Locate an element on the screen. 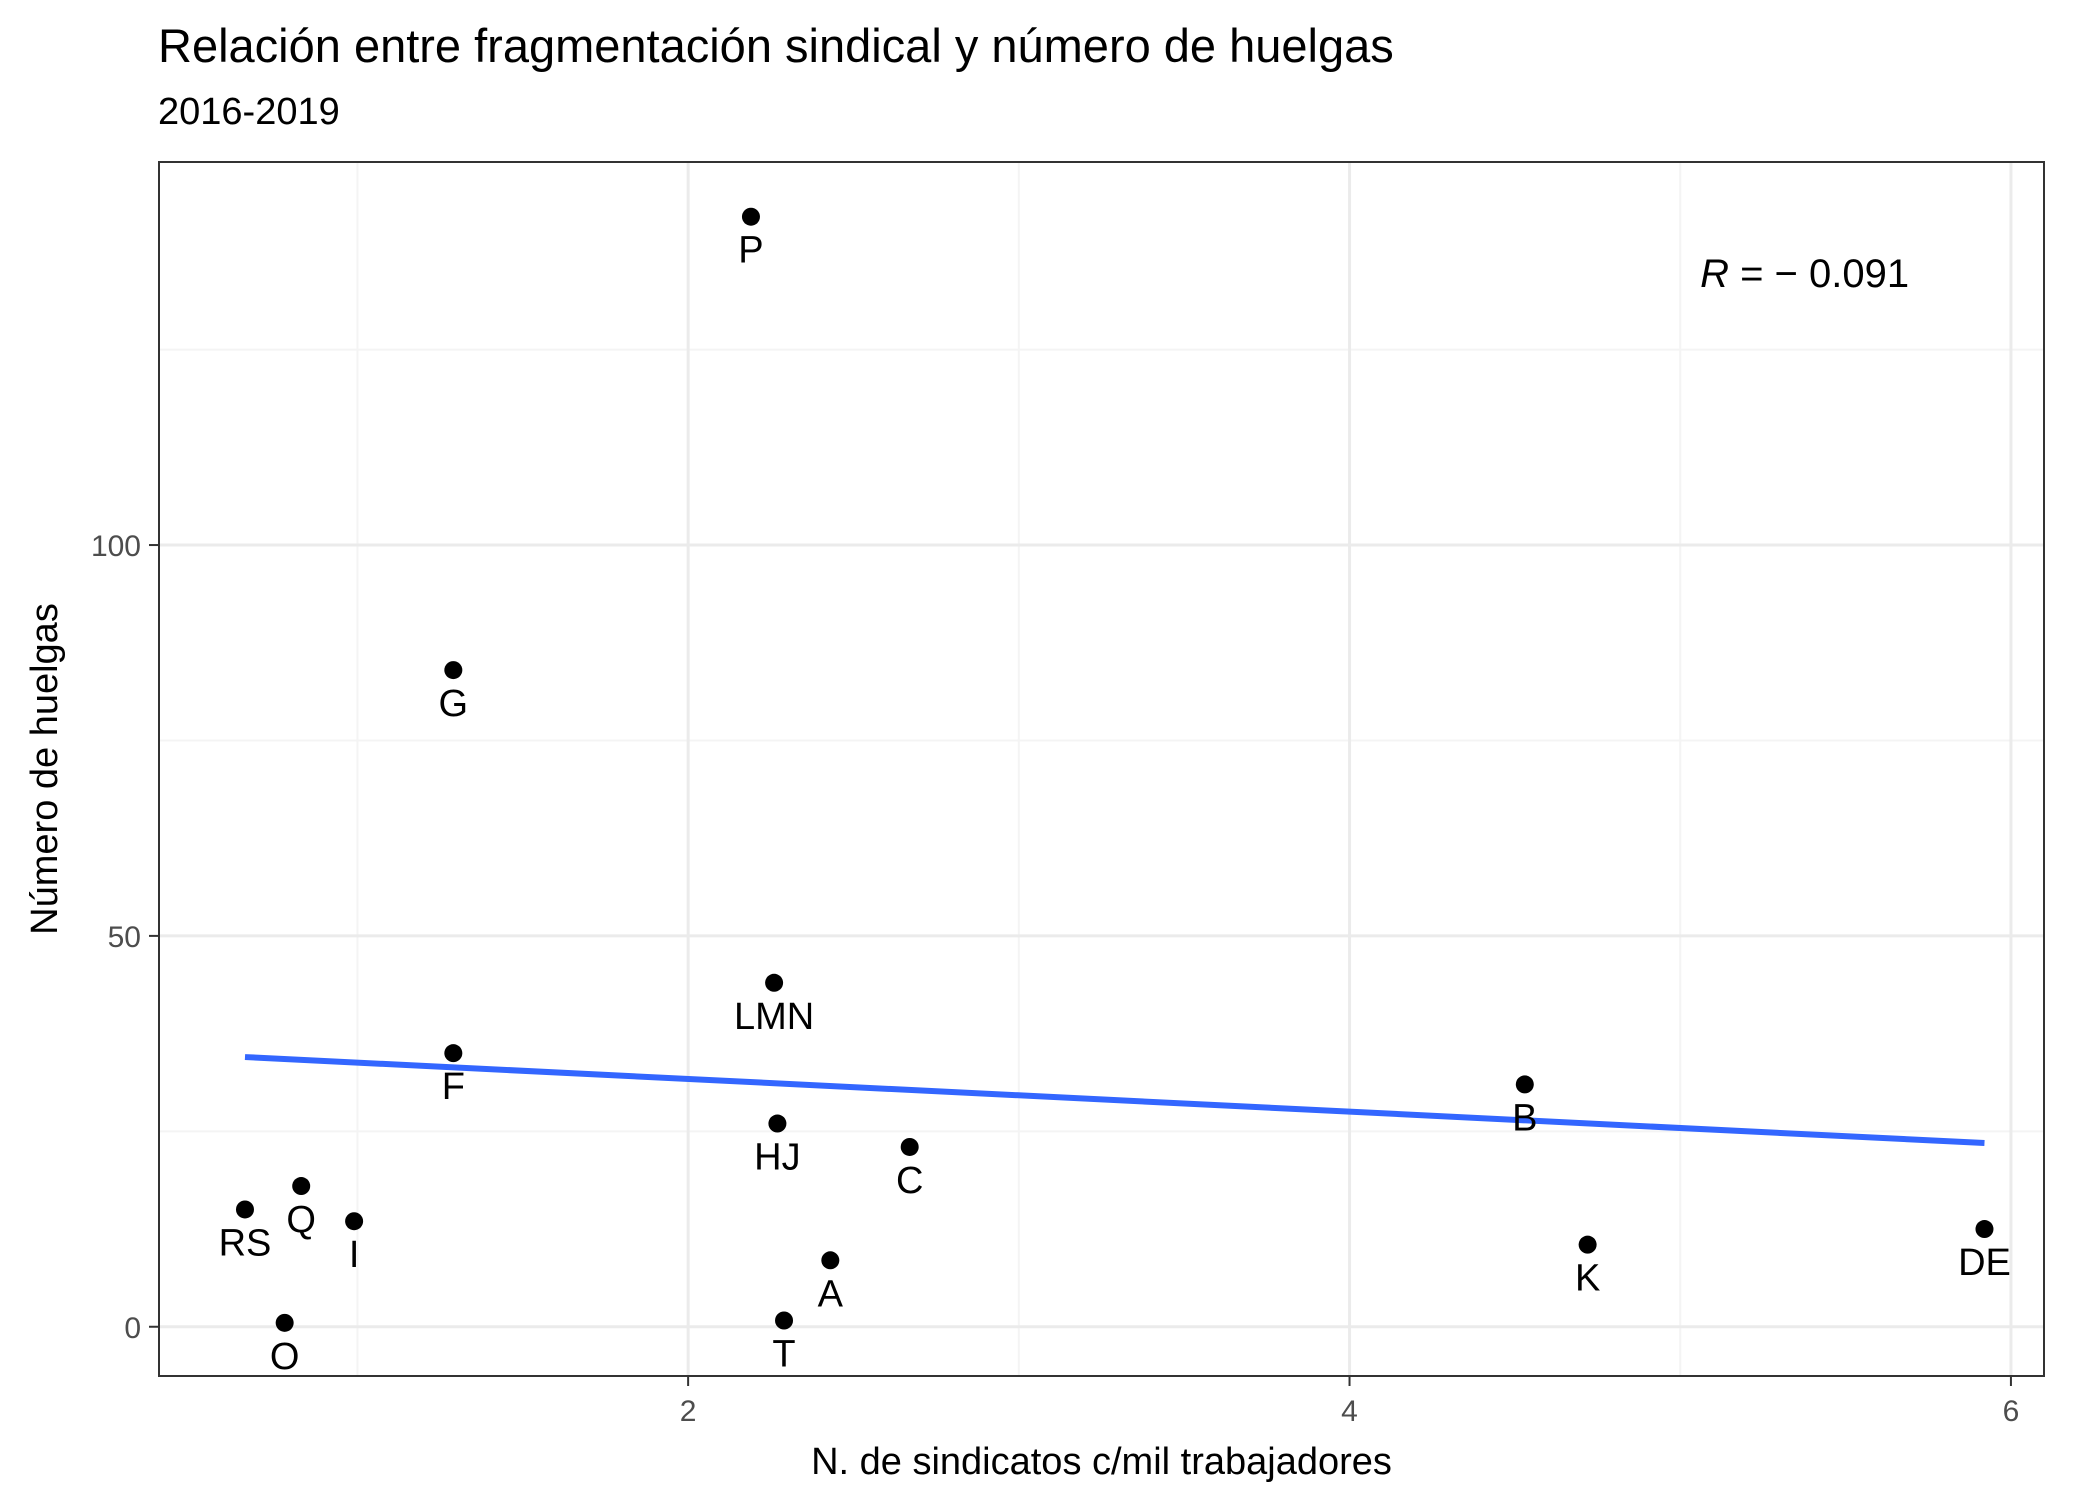 The image size is (2100, 1500). point-label: DE is located at coordinates (1984, 1263).